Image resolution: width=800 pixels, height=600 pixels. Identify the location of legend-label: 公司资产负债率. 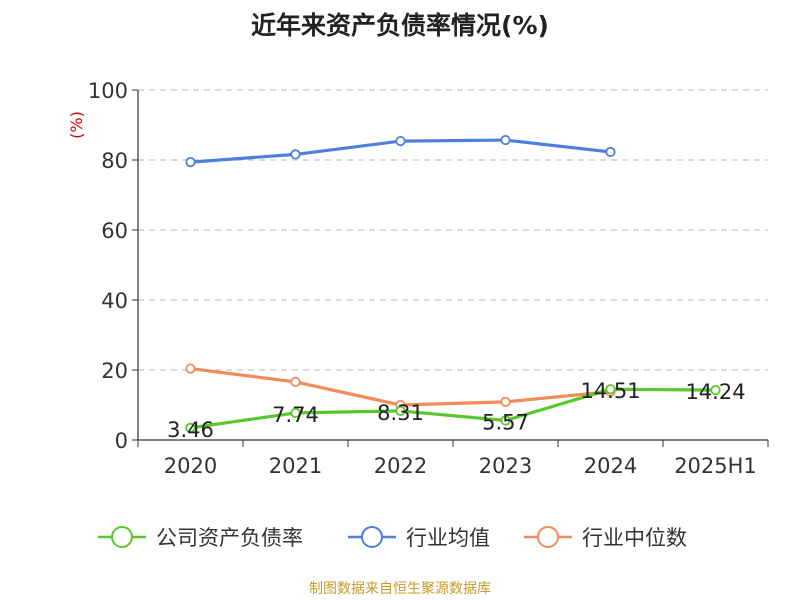
(229, 538).